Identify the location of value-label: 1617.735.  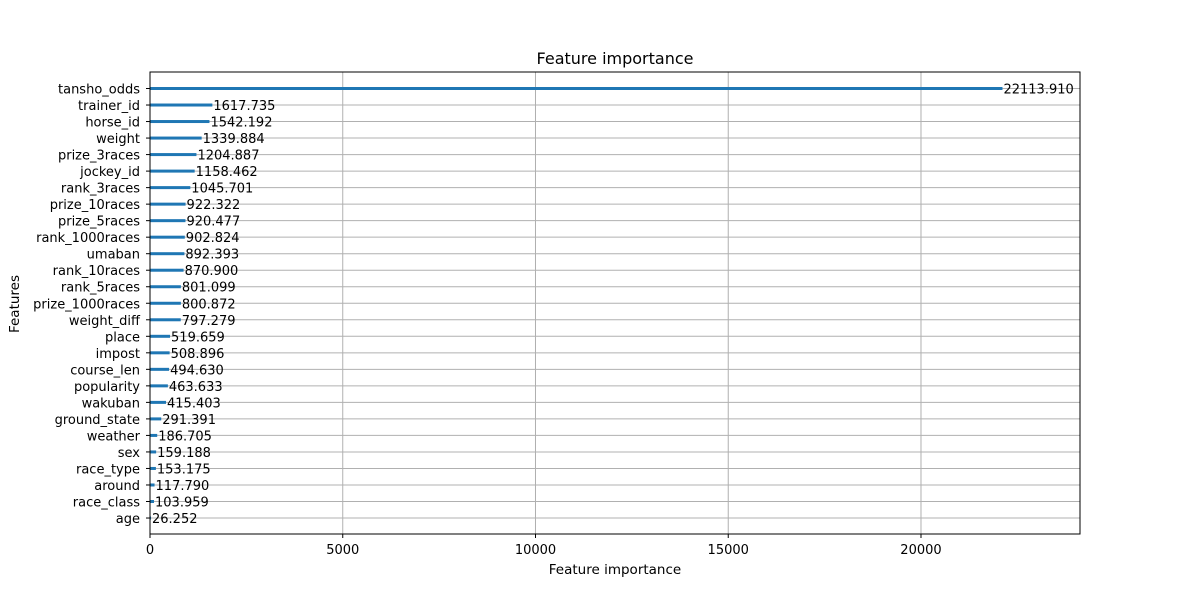
(244, 106).